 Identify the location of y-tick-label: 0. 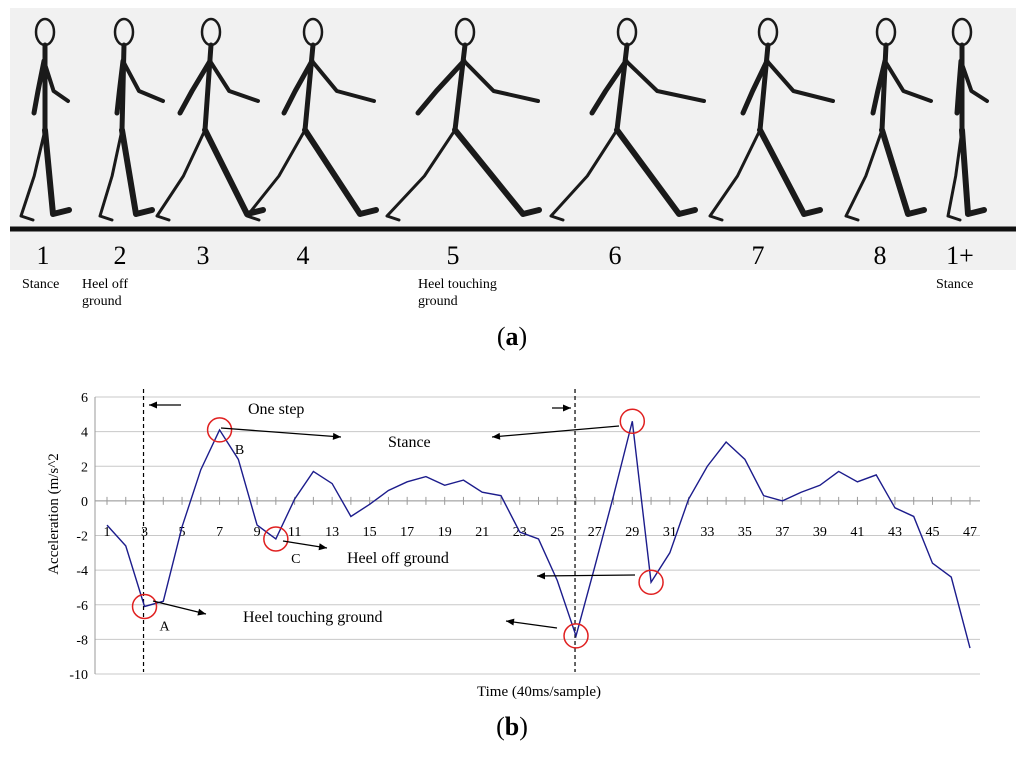
(84, 502).